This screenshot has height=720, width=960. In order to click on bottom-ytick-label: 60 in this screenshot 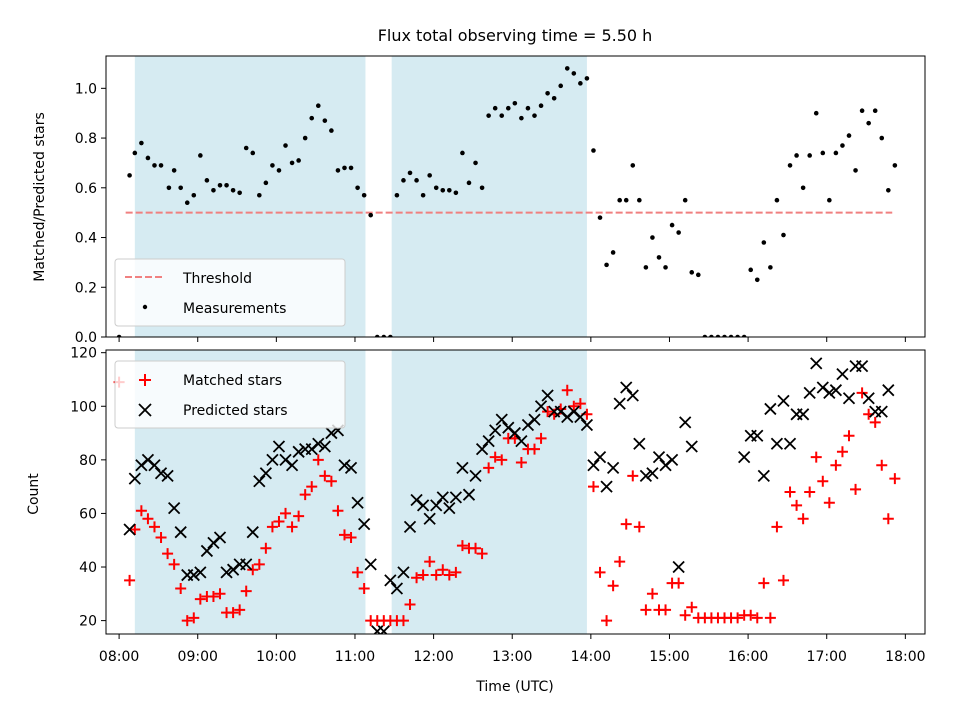, I will do `click(88, 514)`.